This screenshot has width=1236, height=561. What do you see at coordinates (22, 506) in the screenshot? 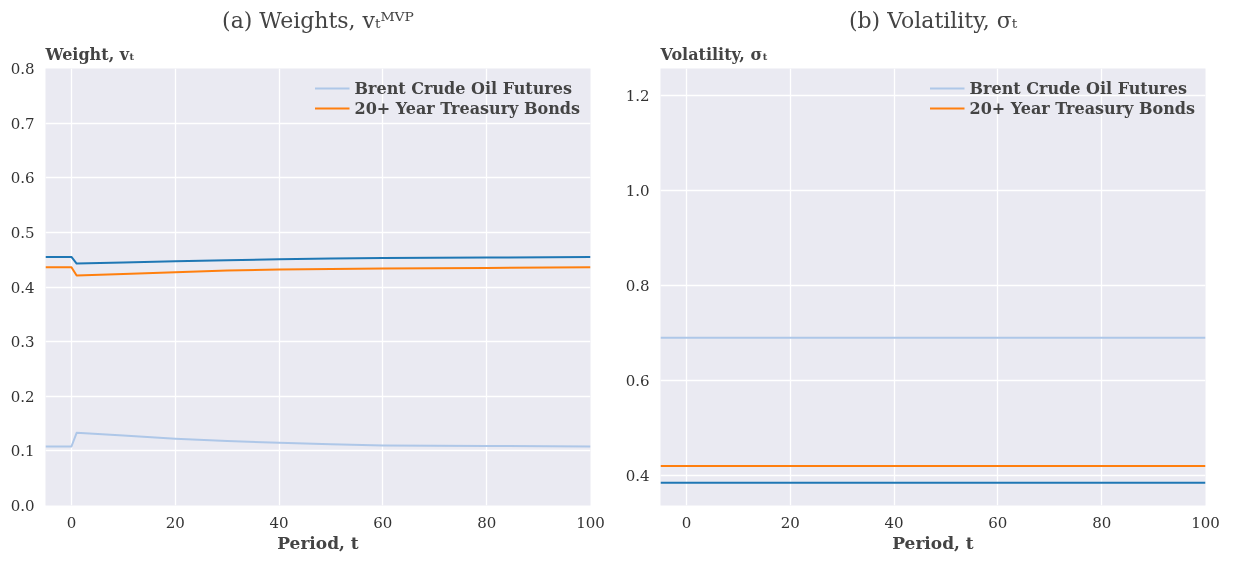
I see `y-tick-label: 0.0` at bounding box center [22, 506].